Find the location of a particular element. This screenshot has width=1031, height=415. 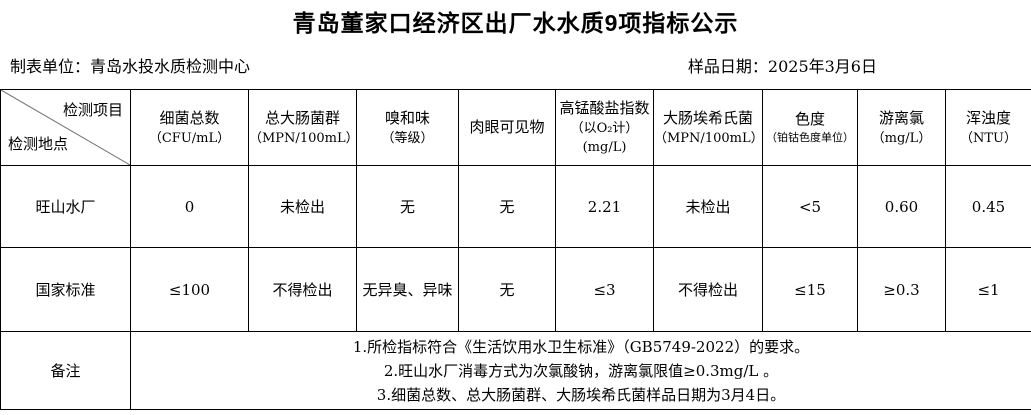

column-unit: （NTU） is located at coordinates (988, 138).